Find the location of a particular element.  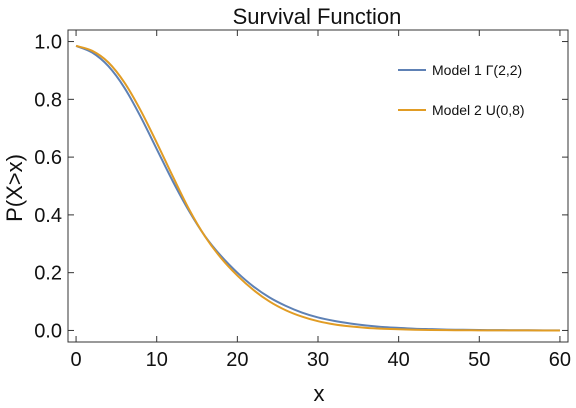

y-tick-label: 0.4 is located at coordinates (48, 216).